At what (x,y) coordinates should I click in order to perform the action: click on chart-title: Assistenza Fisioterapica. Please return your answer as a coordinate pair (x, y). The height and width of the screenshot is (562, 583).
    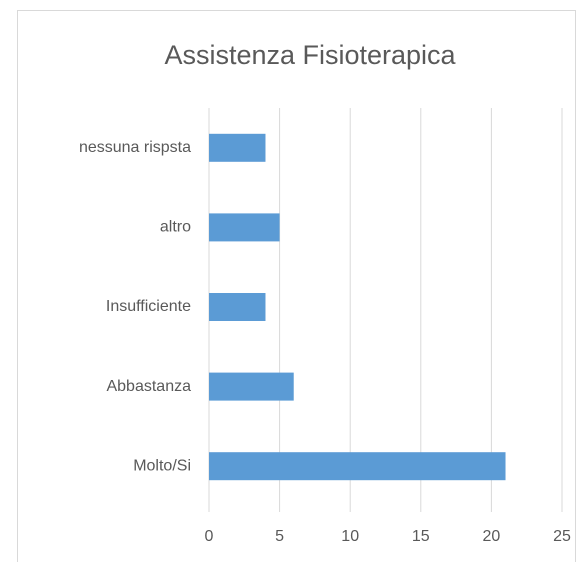
    Looking at the image, I should click on (310, 55).